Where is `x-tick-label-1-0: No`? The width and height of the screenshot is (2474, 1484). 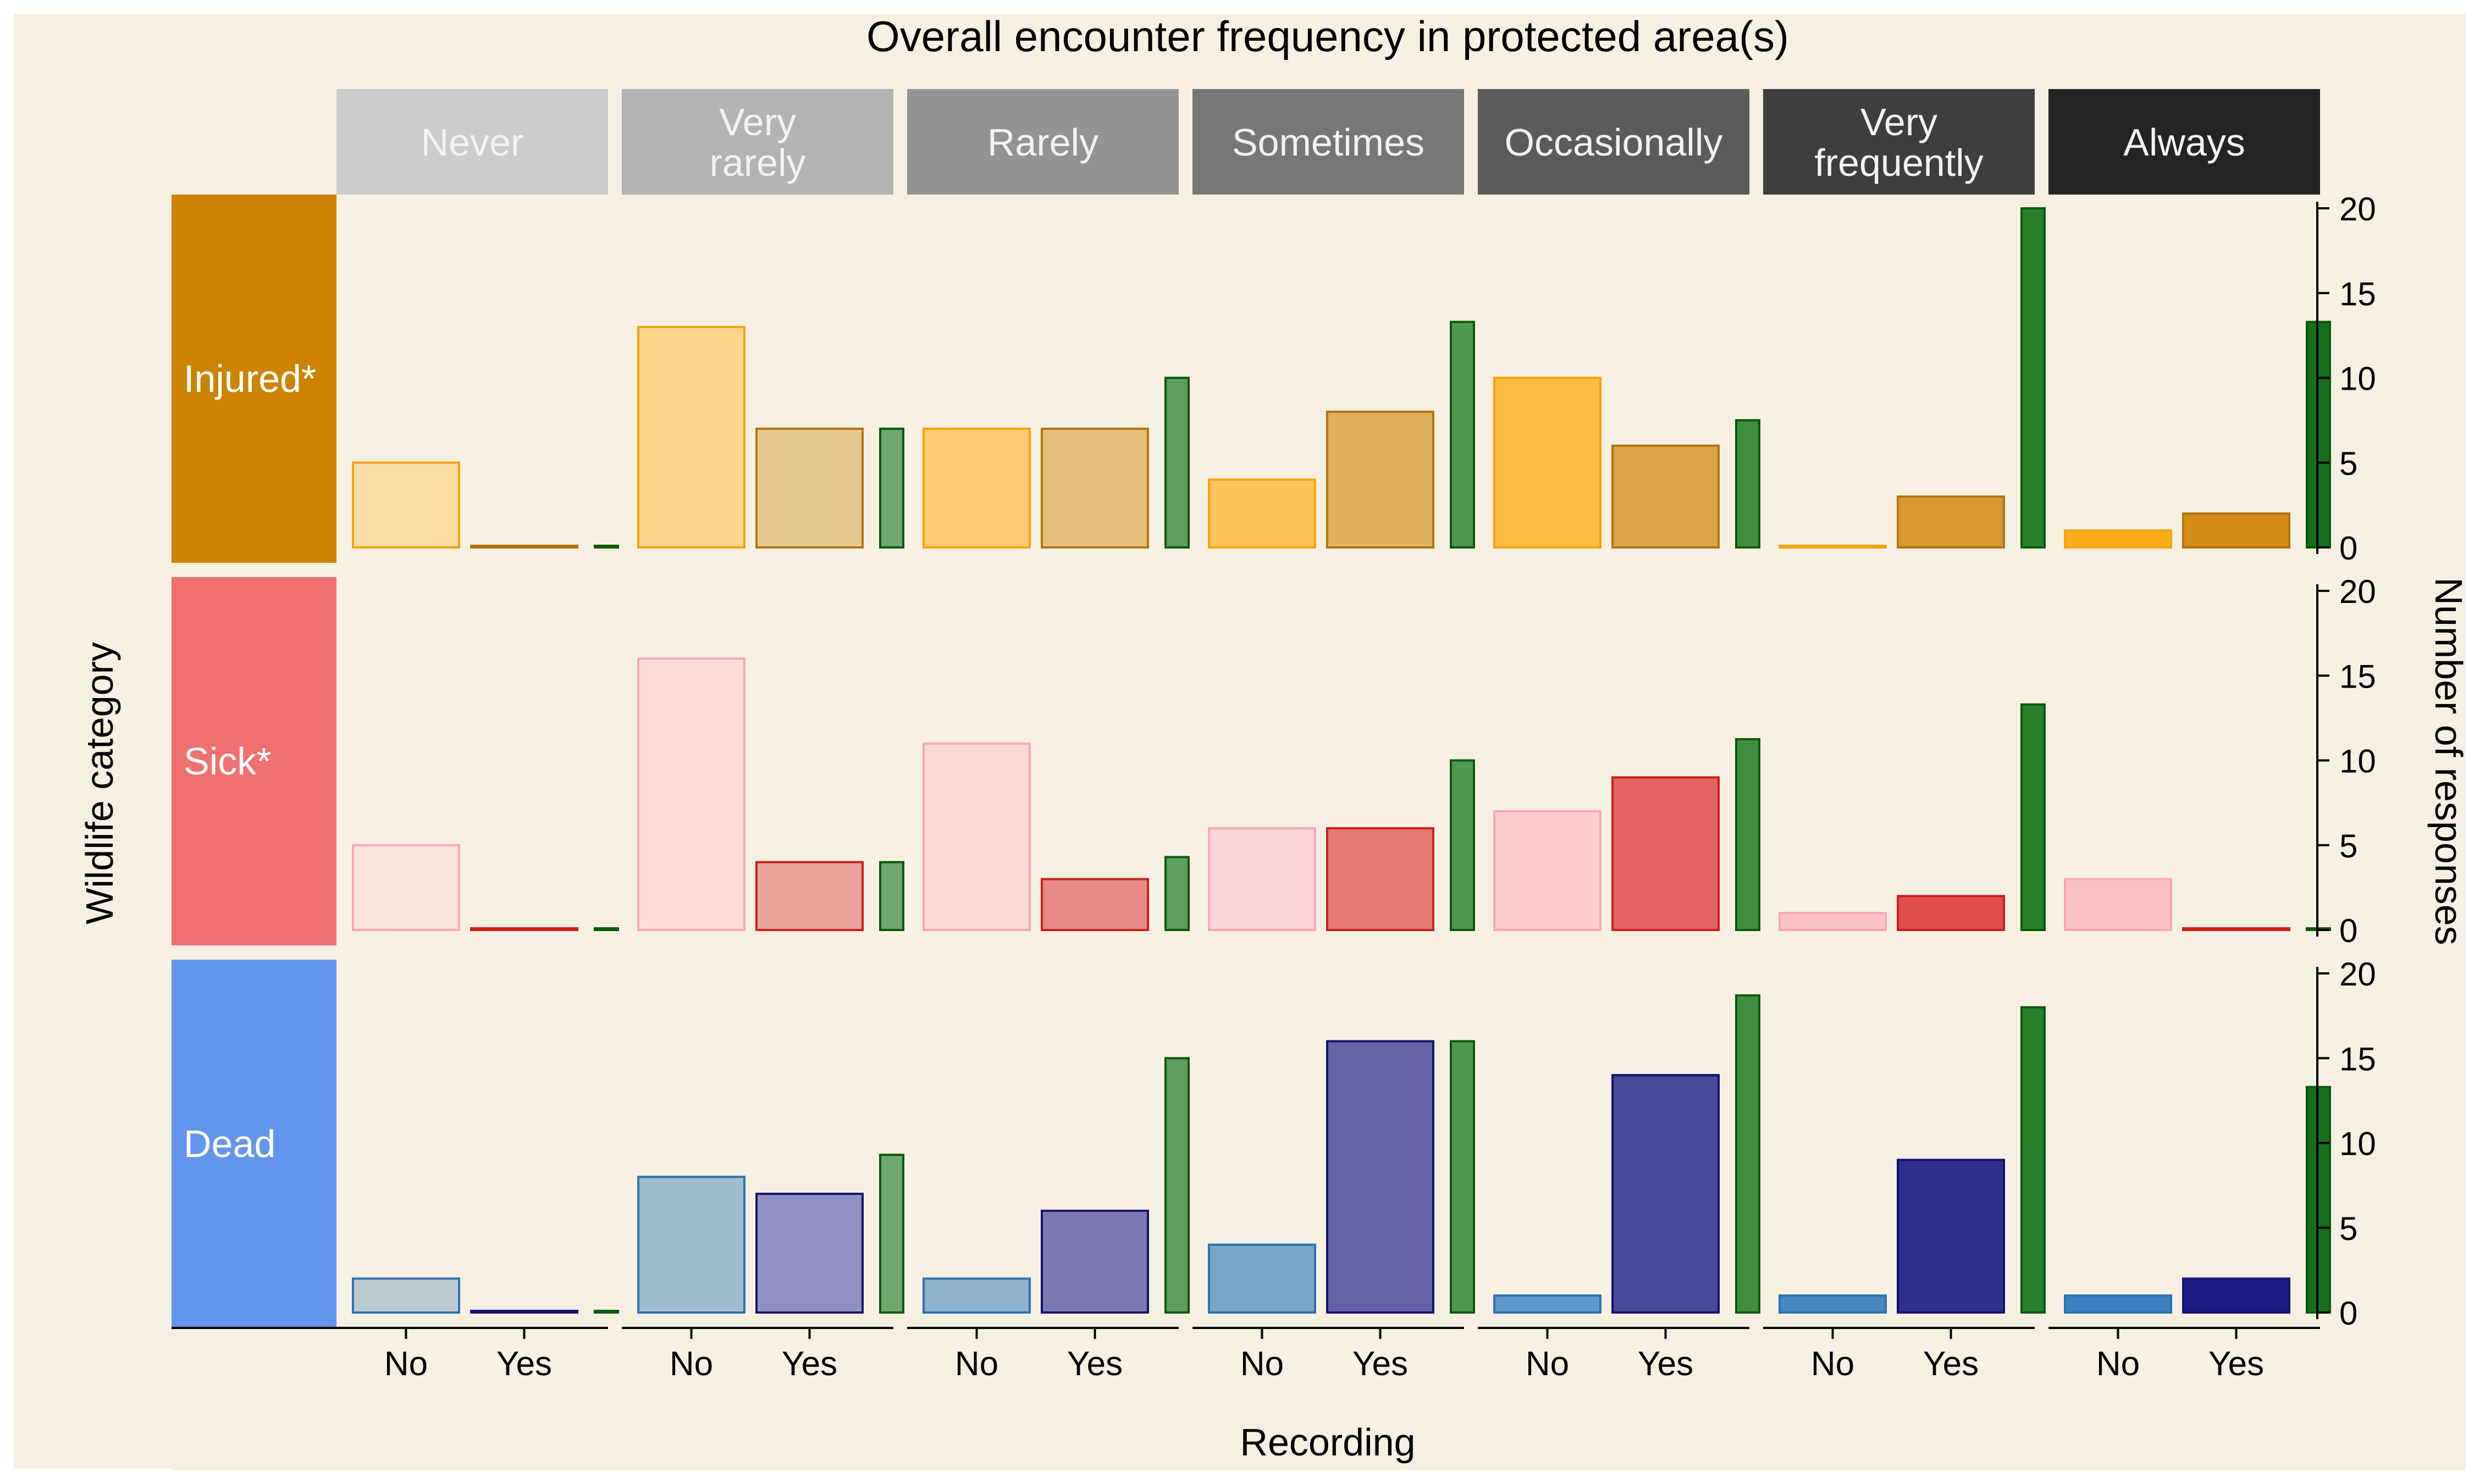 x-tick-label-1-0: No is located at coordinates (692, 1364).